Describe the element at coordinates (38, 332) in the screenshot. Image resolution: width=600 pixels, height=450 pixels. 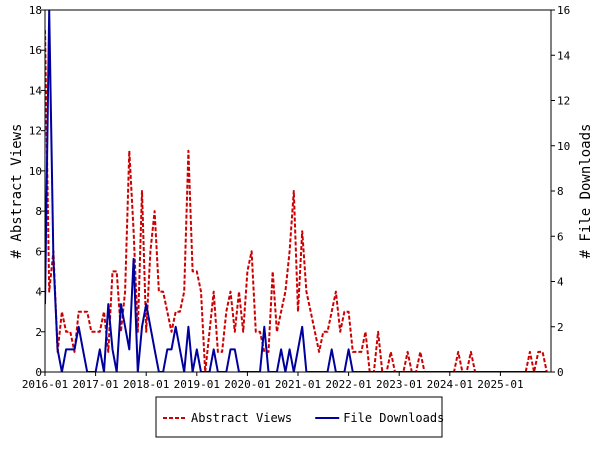
I see `y-left-tick-label: 2` at that location.